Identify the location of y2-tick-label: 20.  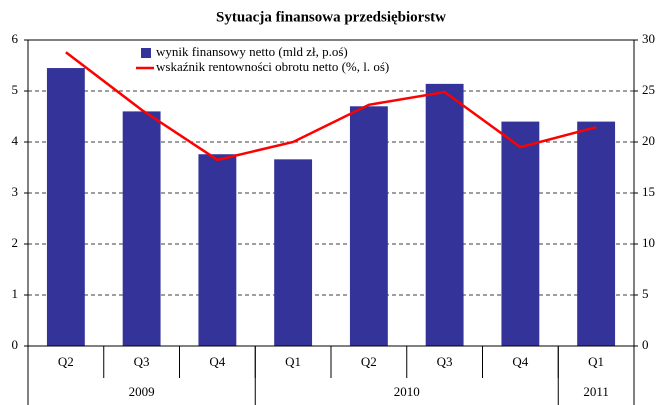
(648, 140).